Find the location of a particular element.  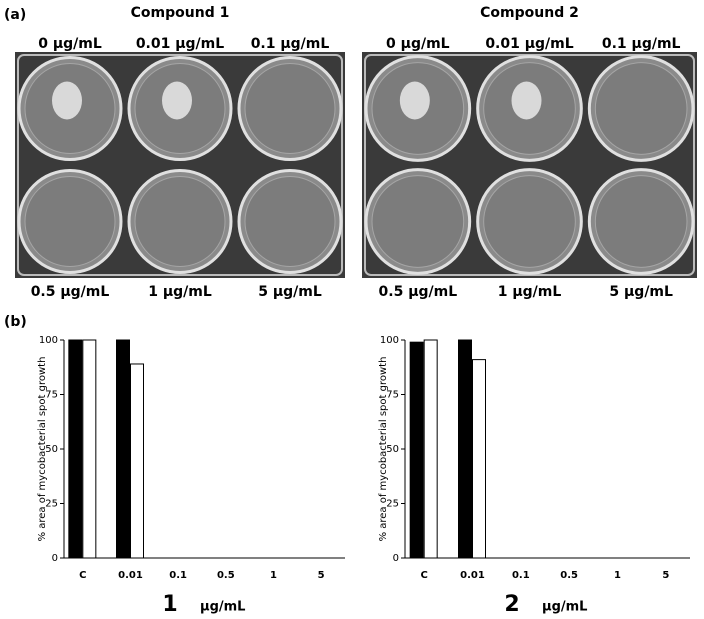

plate-title: Compound 1 is located at coordinates (180, 13).